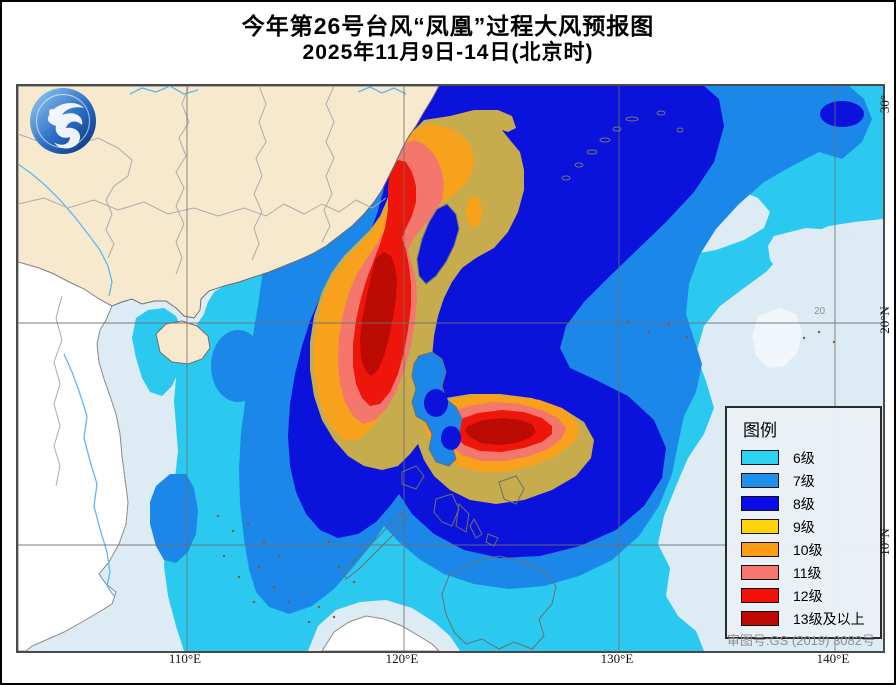  What do you see at coordinates (760, 457) in the screenshot?
I see `legend-swatch-level6` at bounding box center [760, 457].